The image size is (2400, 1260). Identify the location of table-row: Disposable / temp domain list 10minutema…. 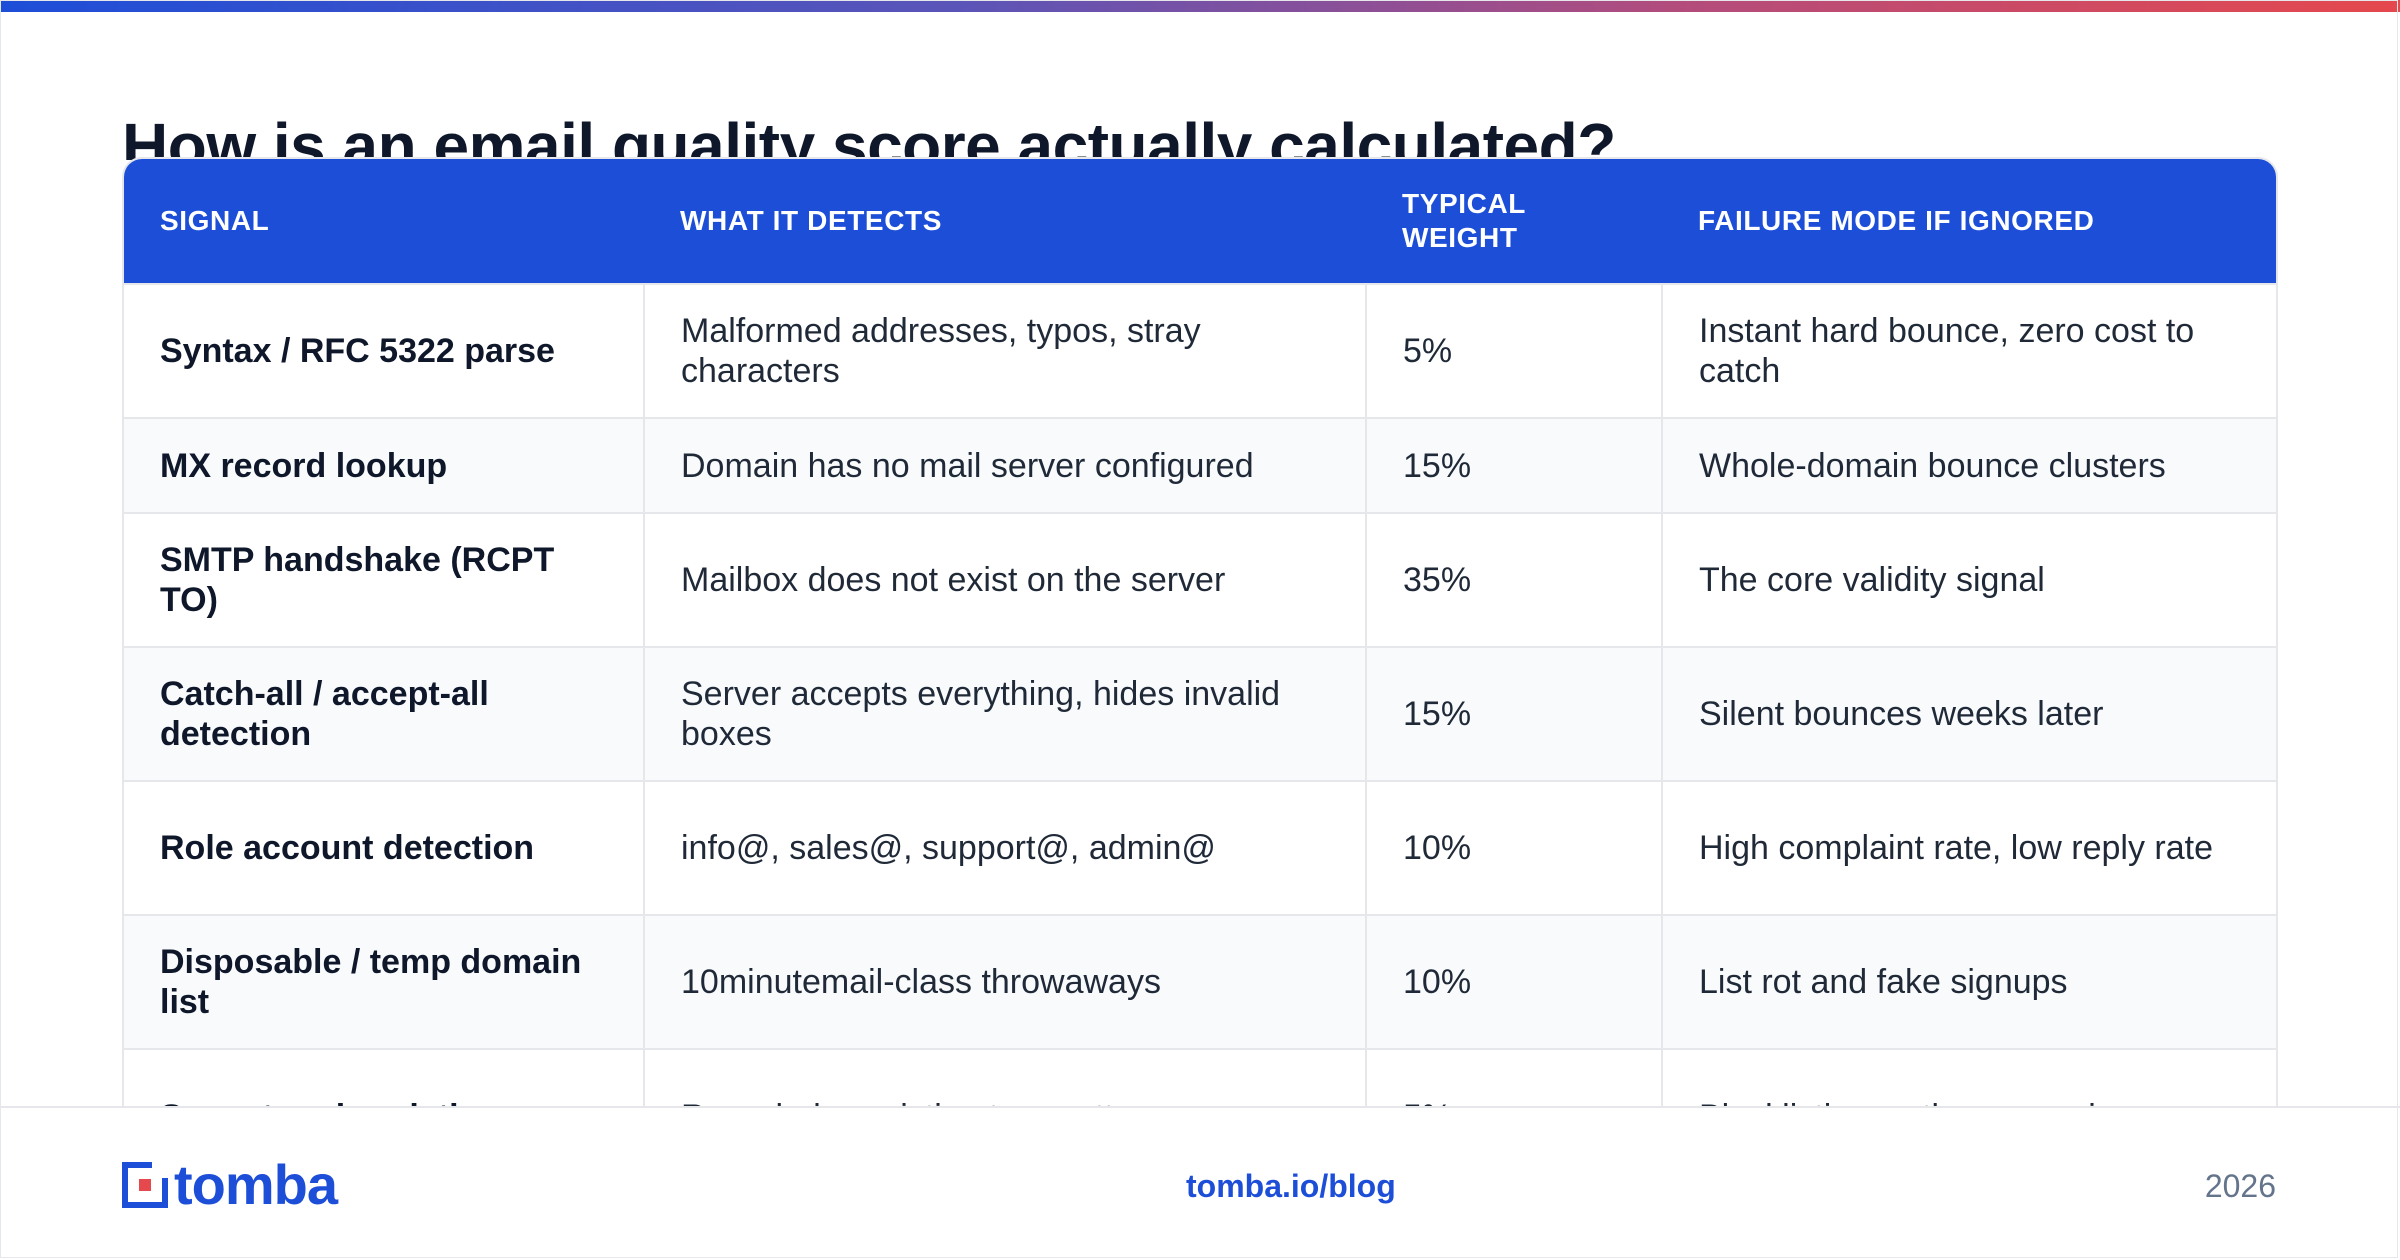
(1200, 981).